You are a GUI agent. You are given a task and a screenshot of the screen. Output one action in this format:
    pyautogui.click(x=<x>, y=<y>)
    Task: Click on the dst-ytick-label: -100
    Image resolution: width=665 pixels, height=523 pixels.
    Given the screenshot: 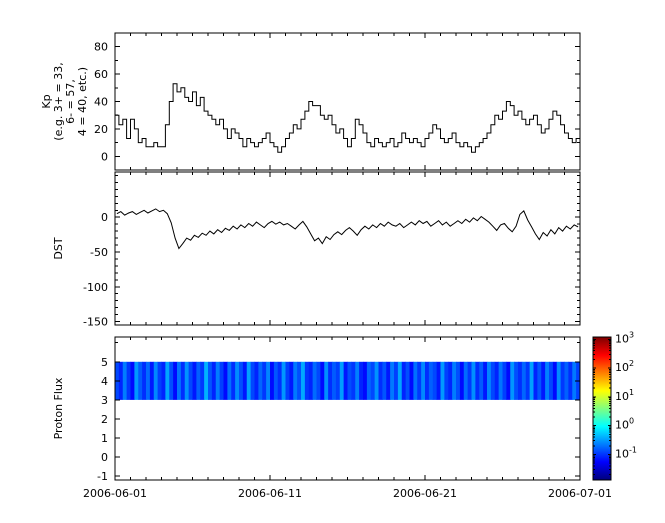 What is the action you would take?
    pyautogui.click(x=95, y=287)
    